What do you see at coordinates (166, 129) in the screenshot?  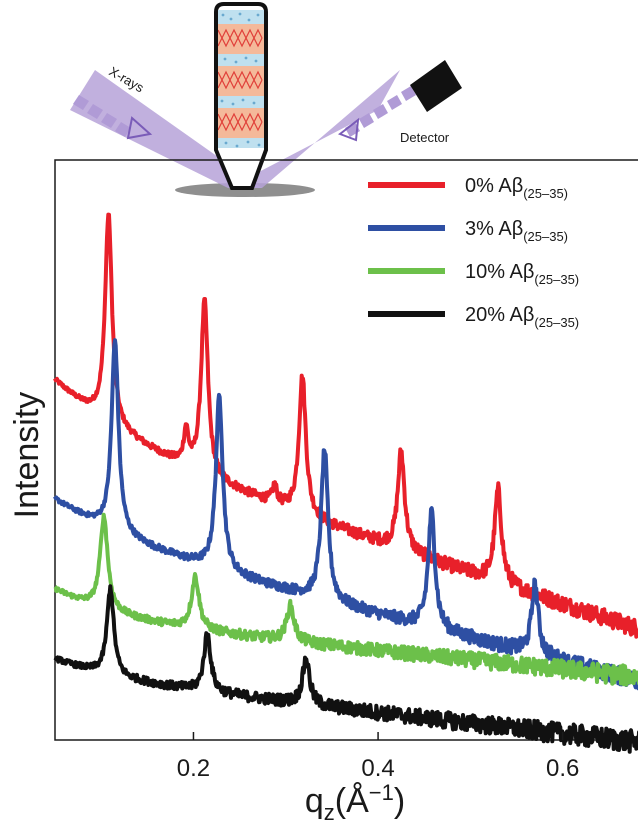 I see `incident-beam` at bounding box center [166, 129].